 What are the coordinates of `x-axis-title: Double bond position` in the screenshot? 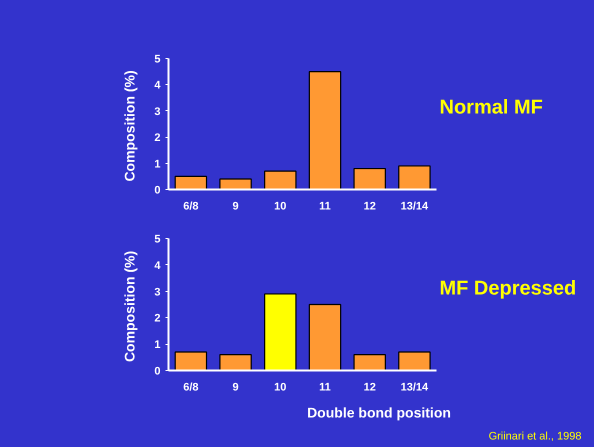 It's located at (379, 412).